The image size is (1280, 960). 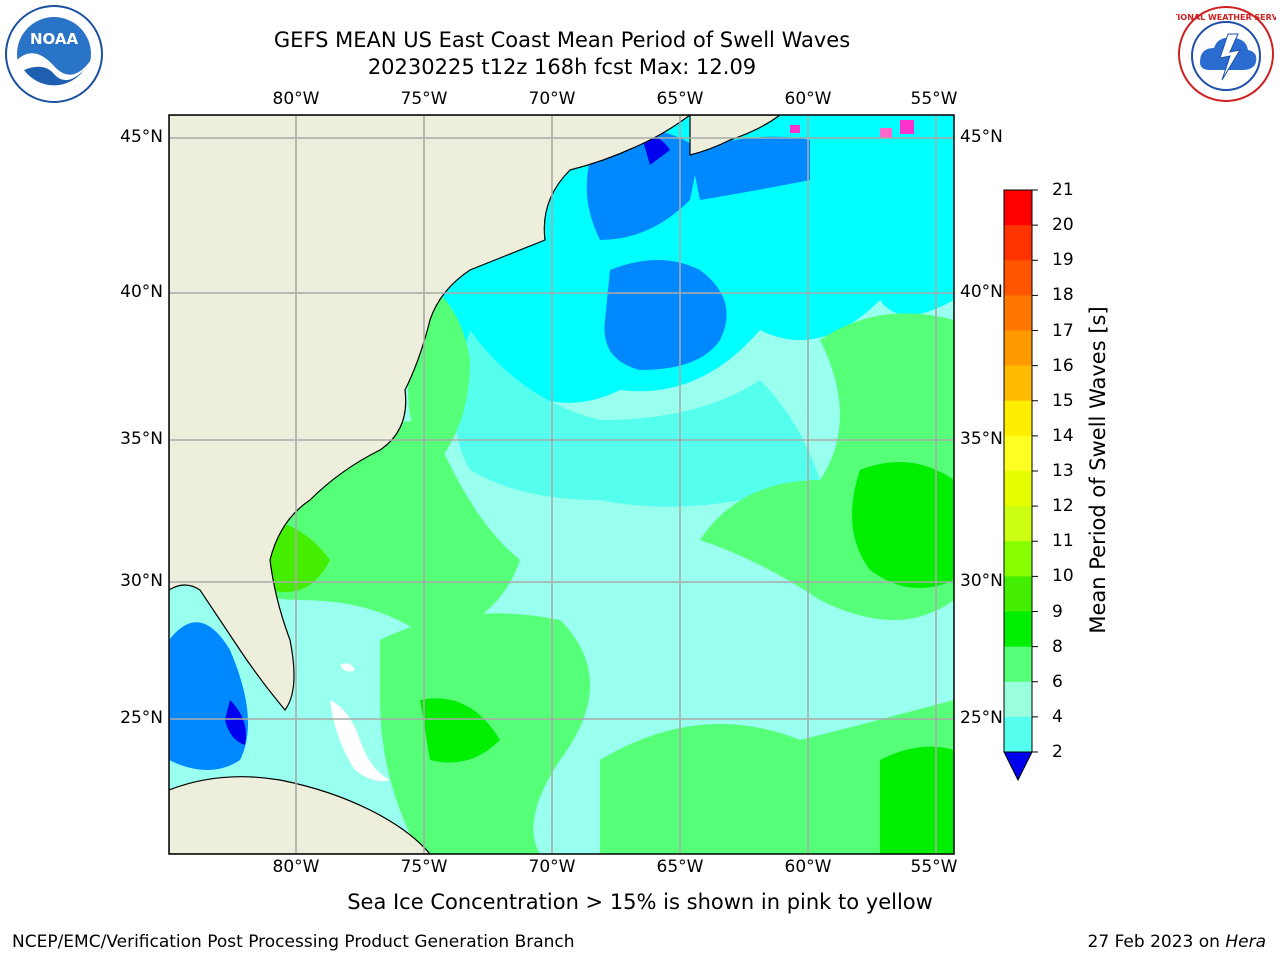 What do you see at coordinates (424, 867) in the screenshot?
I see `lon-label-bottom: 75°W` at bounding box center [424, 867].